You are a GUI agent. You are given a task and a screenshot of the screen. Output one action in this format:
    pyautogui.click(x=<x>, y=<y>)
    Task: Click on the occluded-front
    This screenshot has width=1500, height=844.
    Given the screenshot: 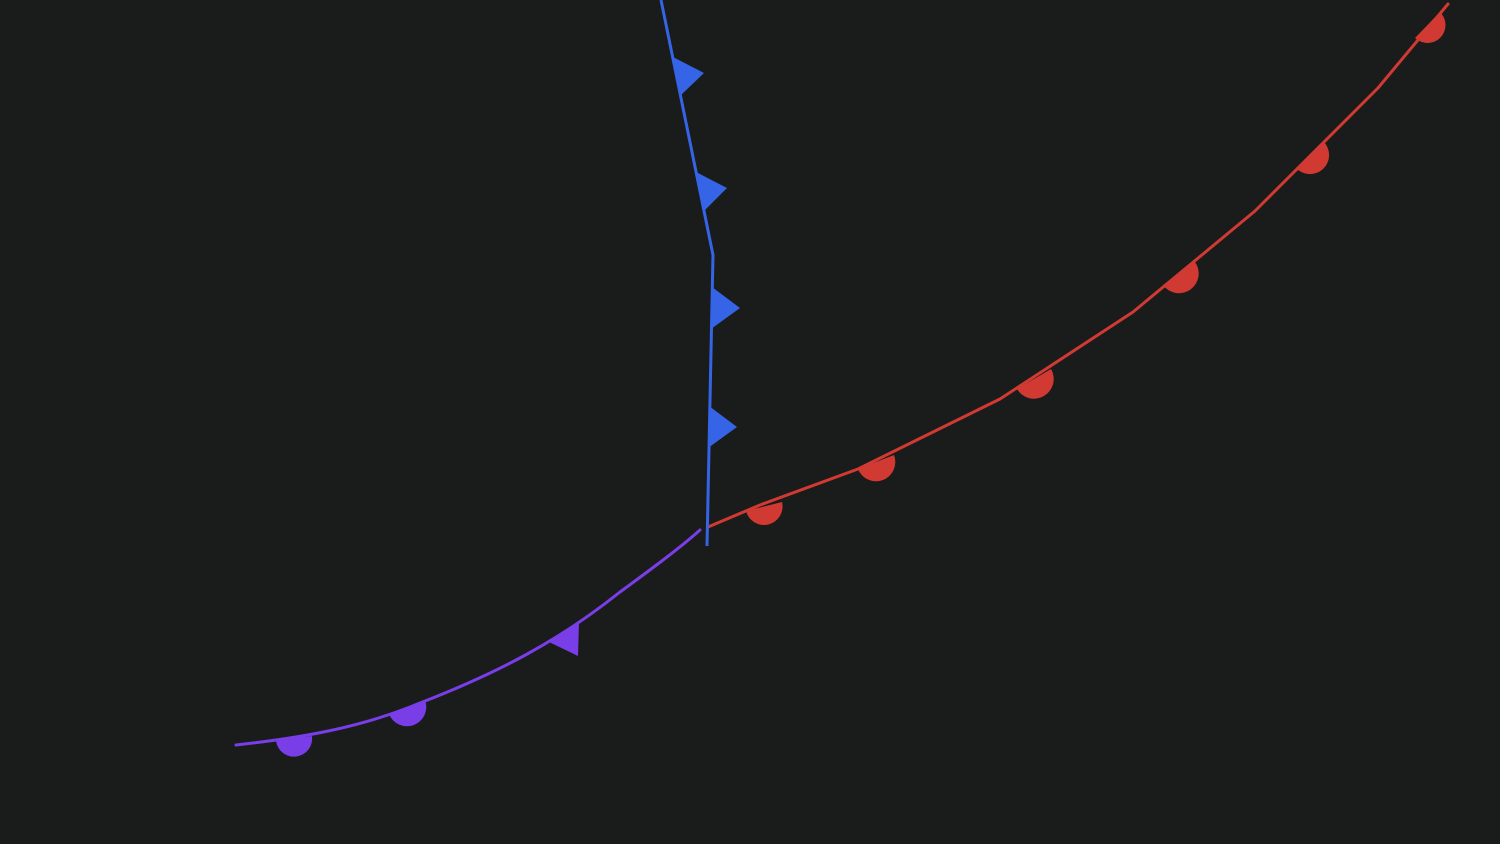 What is the action you would take?
    pyautogui.click(x=468, y=642)
    